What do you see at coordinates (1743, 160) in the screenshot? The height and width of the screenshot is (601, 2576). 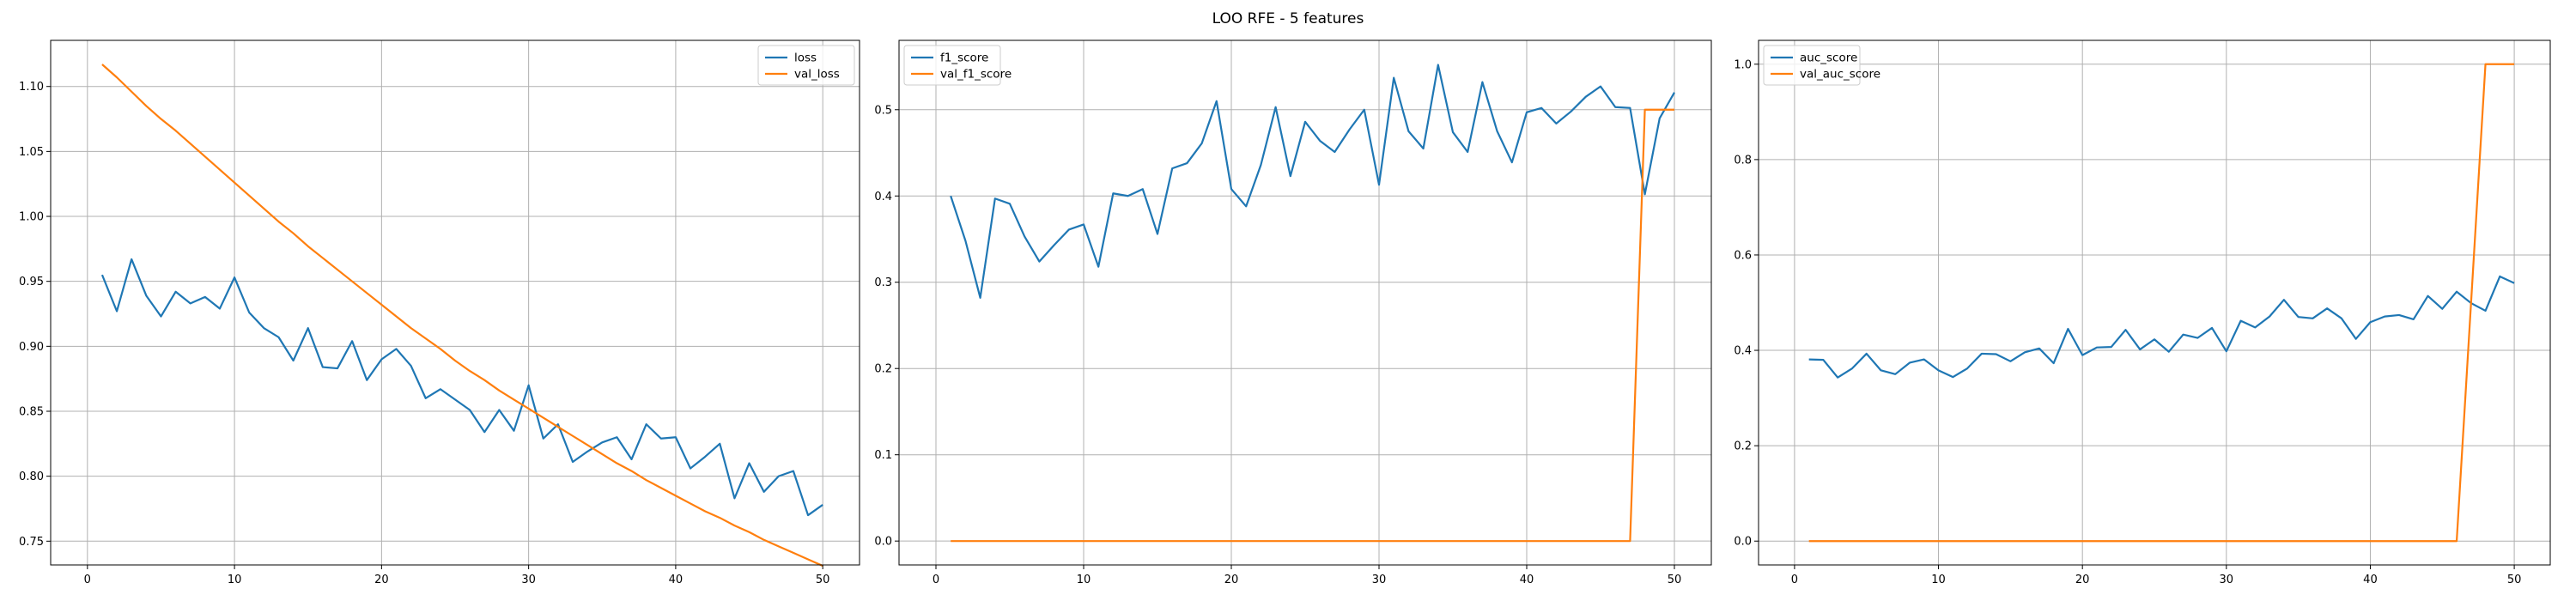 I see `y-tick-label: 0.8` at bounding box center [1743, 160].